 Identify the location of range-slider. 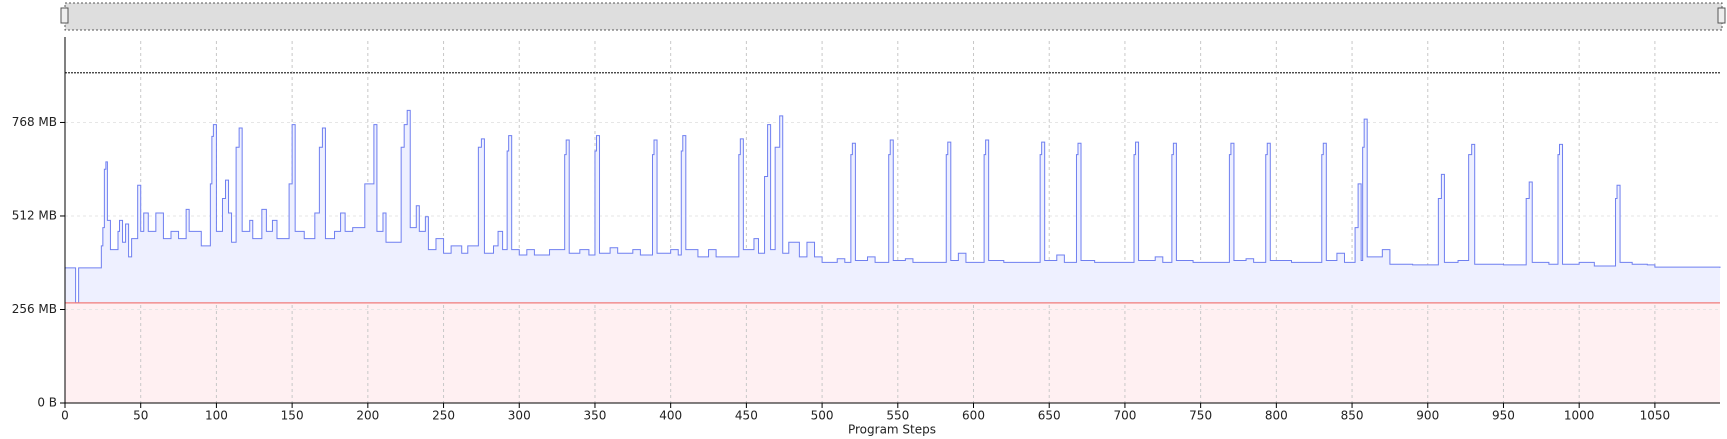
(893, 16).